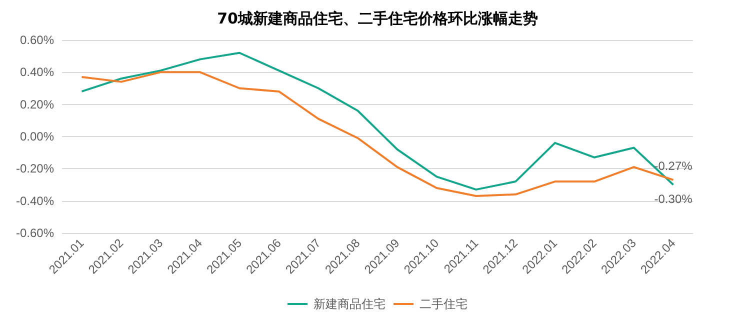 This screenshot has width=755, height=321. What do you see at coordinates (35, 233) in the screenshot?
I see `y-tick-label: -0.60%` at bounding box center [35, 233].